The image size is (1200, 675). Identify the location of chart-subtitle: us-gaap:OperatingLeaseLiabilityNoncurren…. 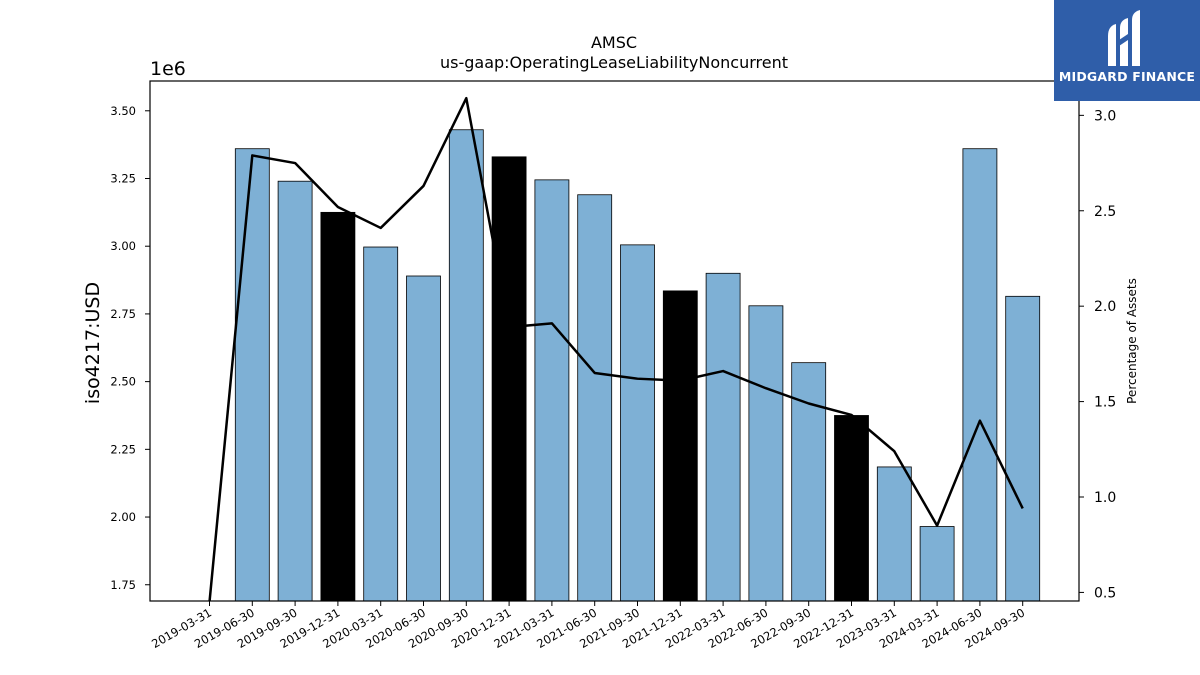
(614, 62).